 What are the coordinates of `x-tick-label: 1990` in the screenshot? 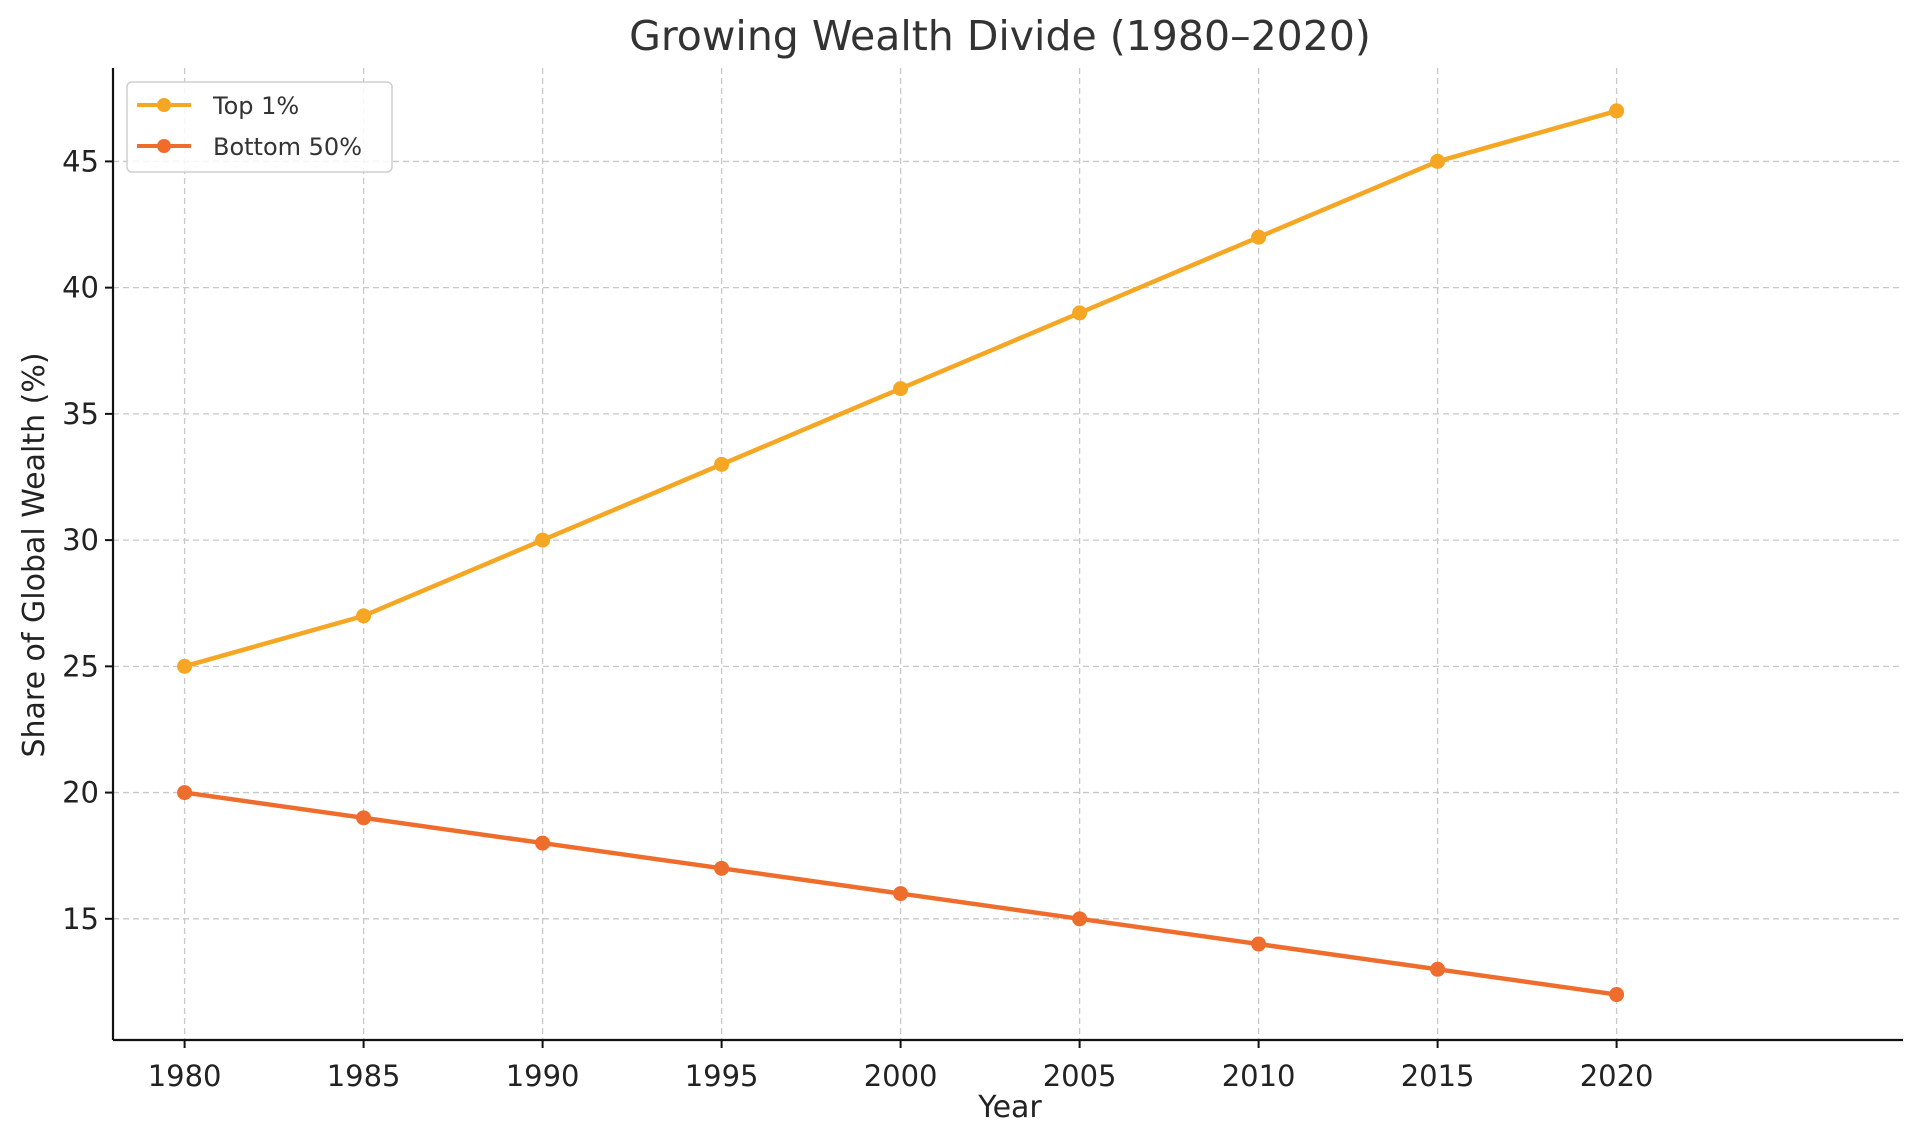 It's located at (543, 1076).